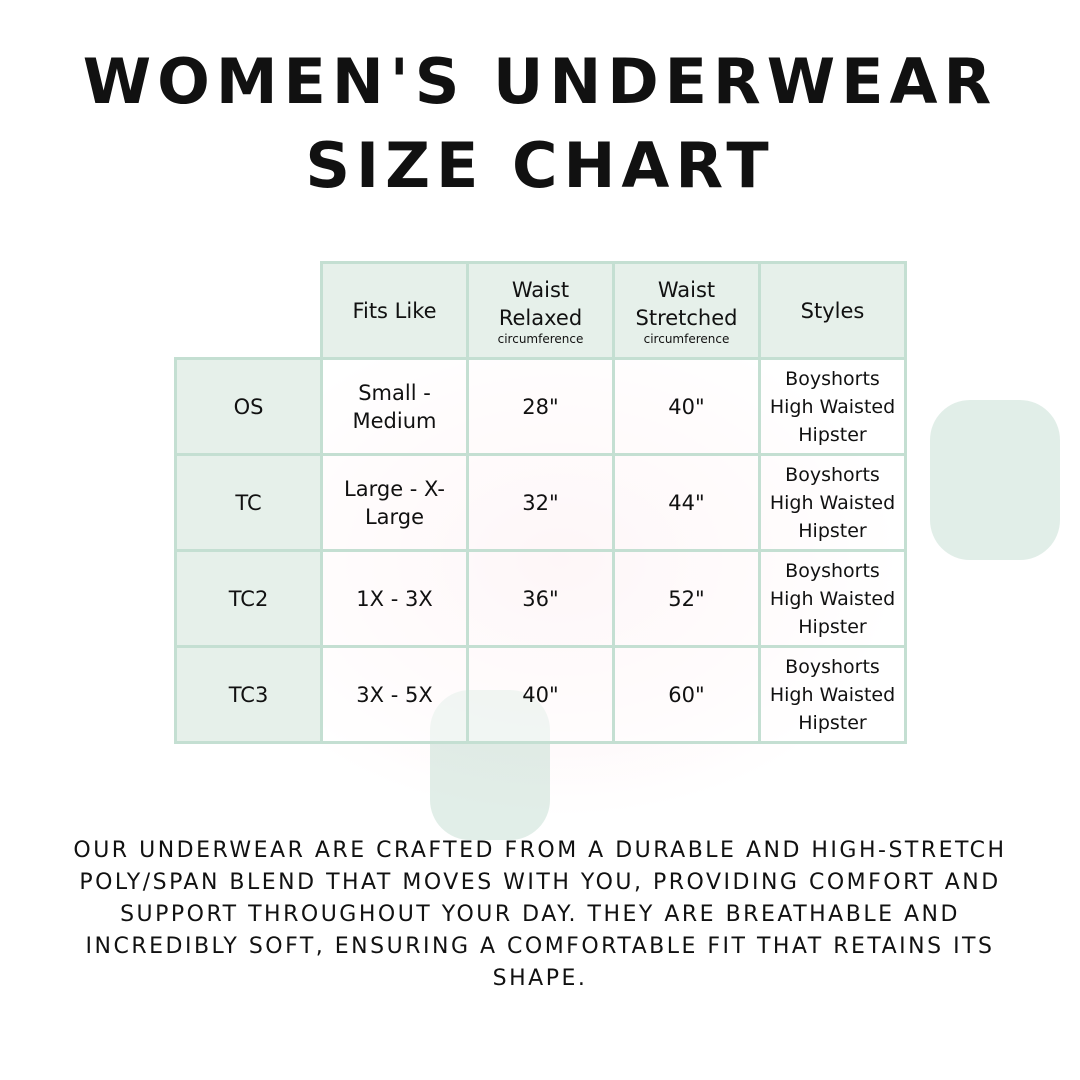 Image resolution: width=1080 pixels, height=1080 pixels. I want to click on header-fits-like: Fits Like, so click(394, 310).